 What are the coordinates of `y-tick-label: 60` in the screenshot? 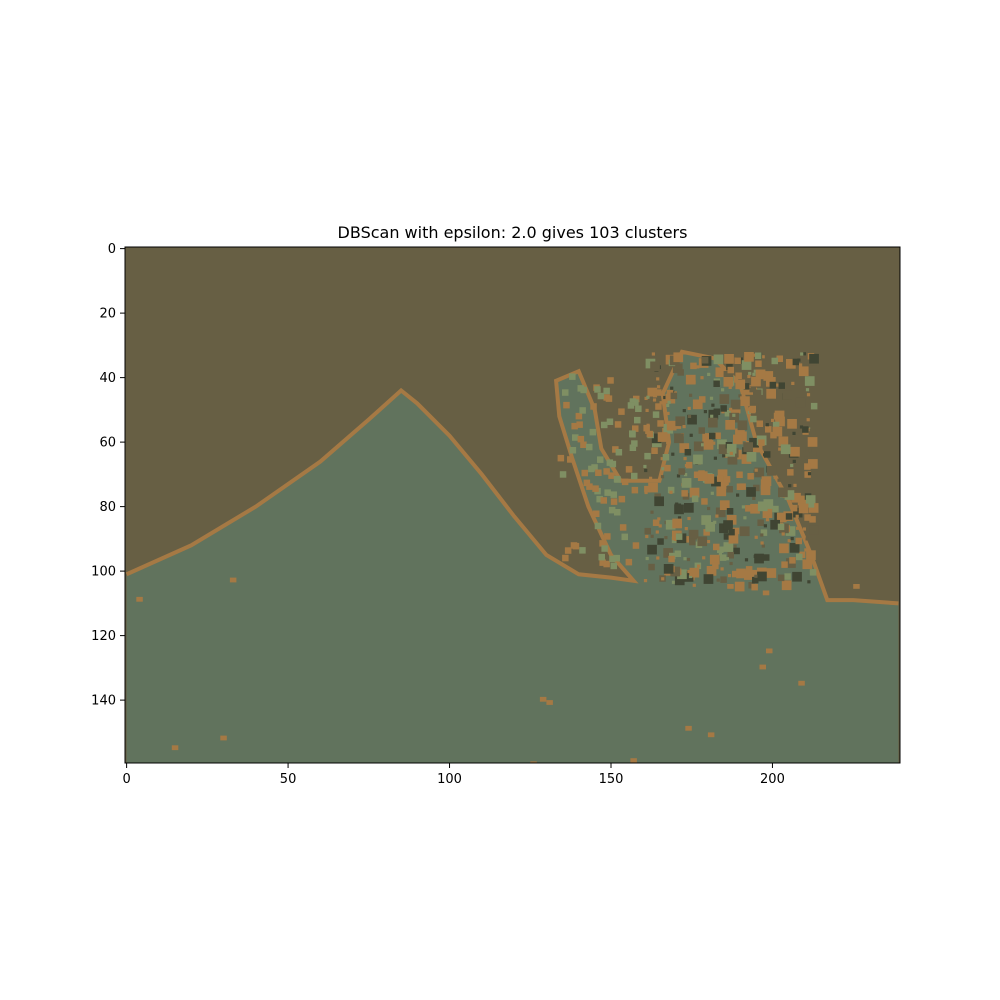 It's located at (107, 443).